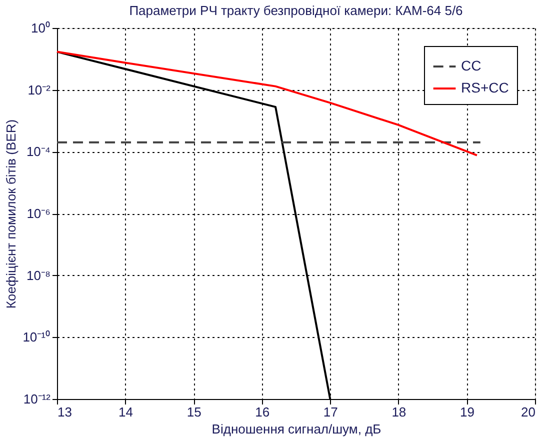  What do you see at coordinates (330, 412) in the screenshot?
I see `x-tick-label: 17` at bounding box center [330, 412].